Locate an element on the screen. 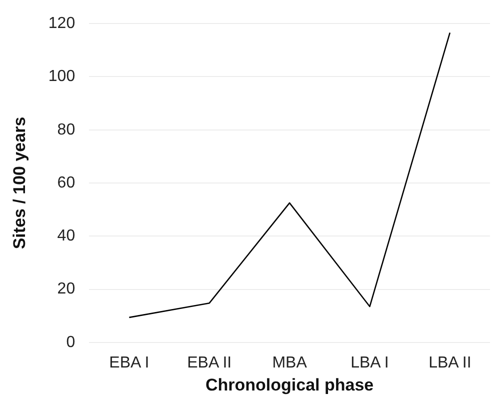 This screenshot has width=494, height=400. x-axis-title: Chronological phase is located at coordinates (289, 384).